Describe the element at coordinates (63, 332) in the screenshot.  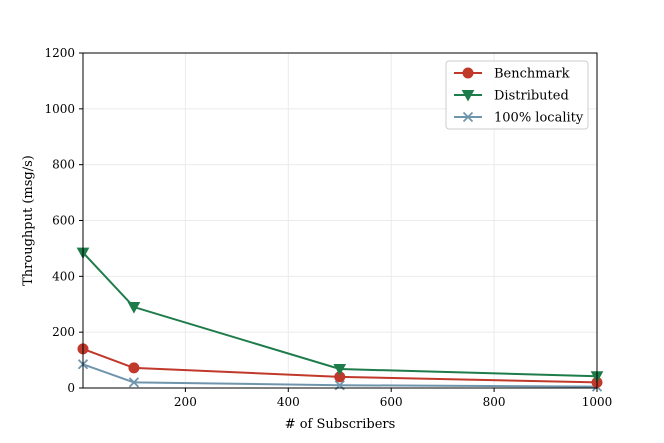
I see `y-tick-label: 200` at that location.